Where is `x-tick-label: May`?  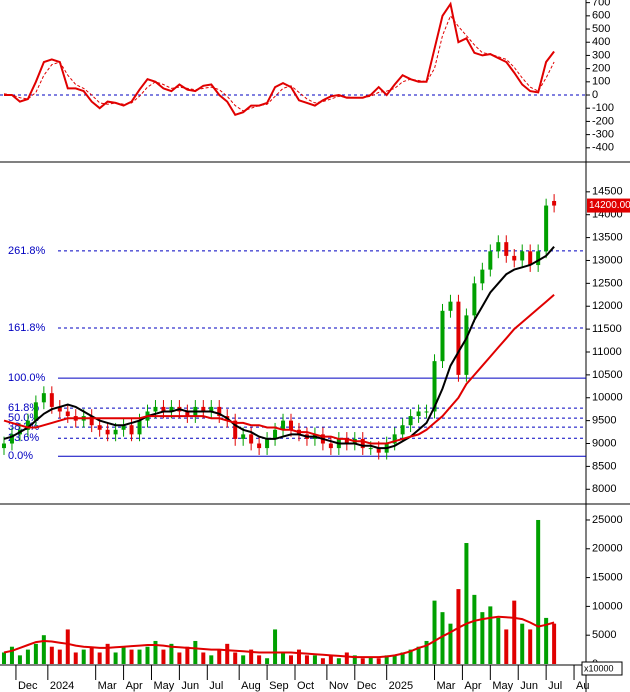 x-tick-label: May is located at coordinates (502, 686).